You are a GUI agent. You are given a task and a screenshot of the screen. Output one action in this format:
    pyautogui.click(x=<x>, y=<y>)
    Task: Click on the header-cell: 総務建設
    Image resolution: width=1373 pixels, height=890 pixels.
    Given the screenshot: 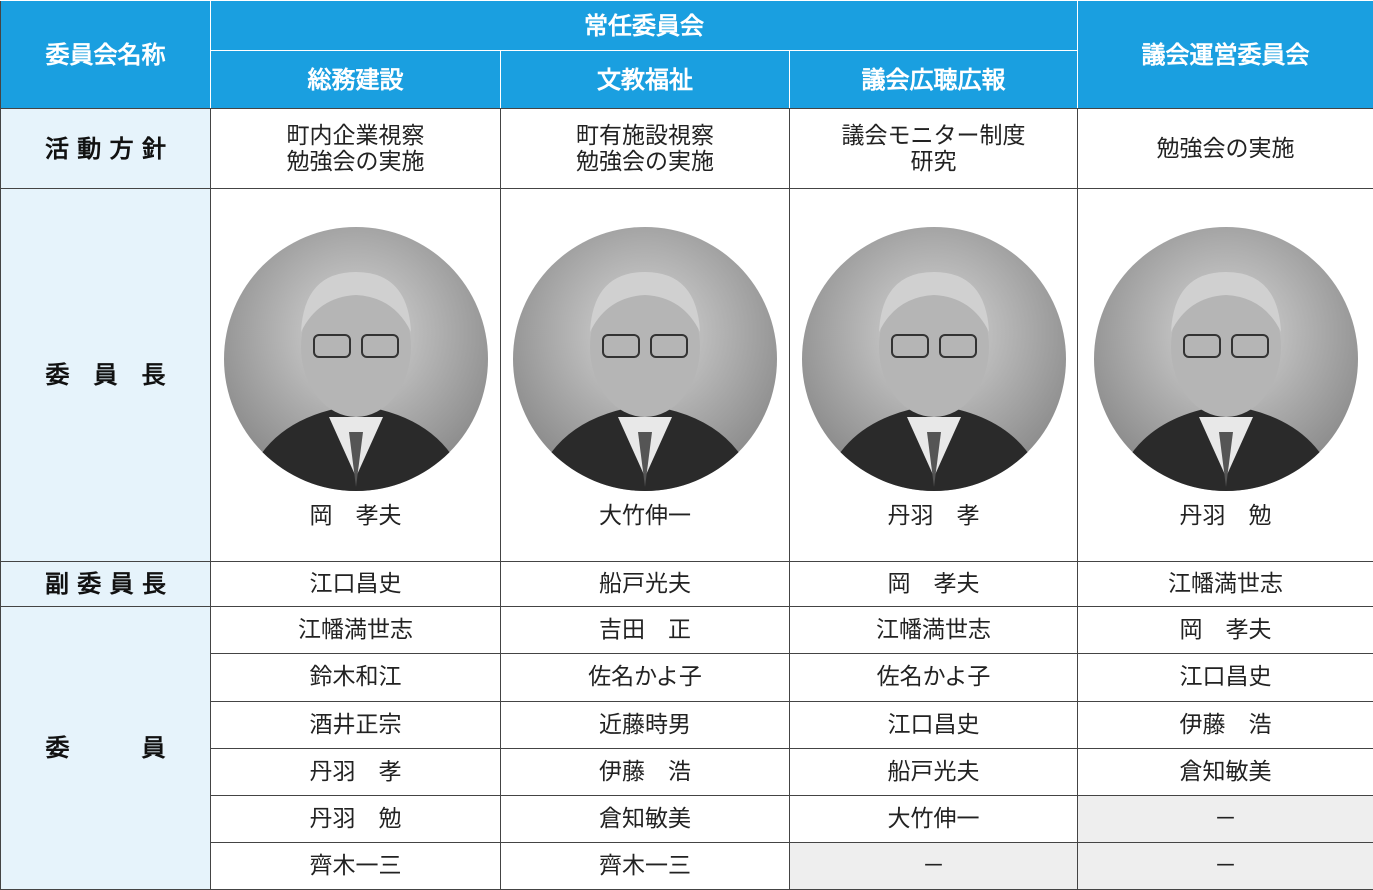 What is the action you would take?
    pyautogui.click(x=355, y=80)
    